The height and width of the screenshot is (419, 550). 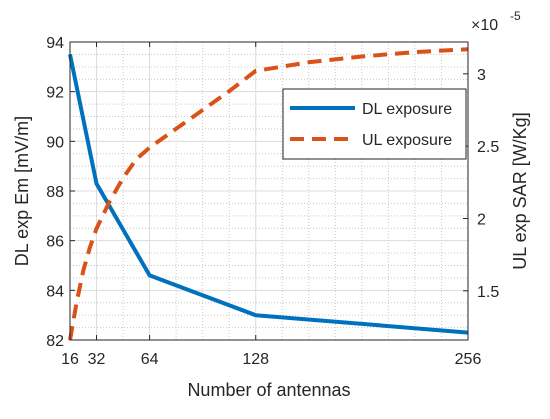 What do you see at coordinates (520, 190) in the screenshot?
I see `right-y-axis-label: UL exp SAR [W/Kg]` at bounding box center [520, 190].